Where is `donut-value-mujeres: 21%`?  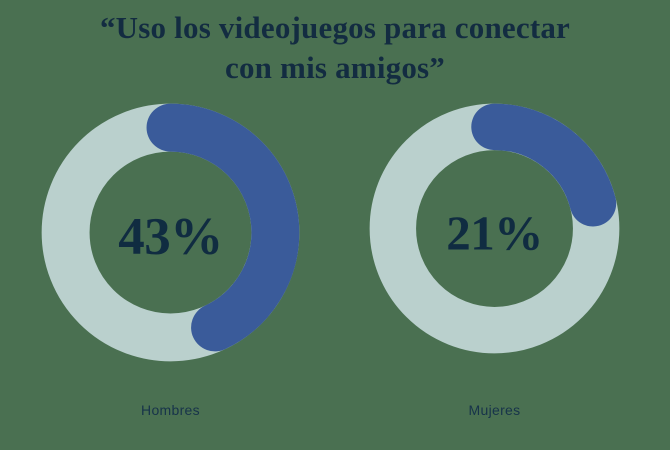
donut-value-mujeres: 21% is located at coordinates (494, 233).